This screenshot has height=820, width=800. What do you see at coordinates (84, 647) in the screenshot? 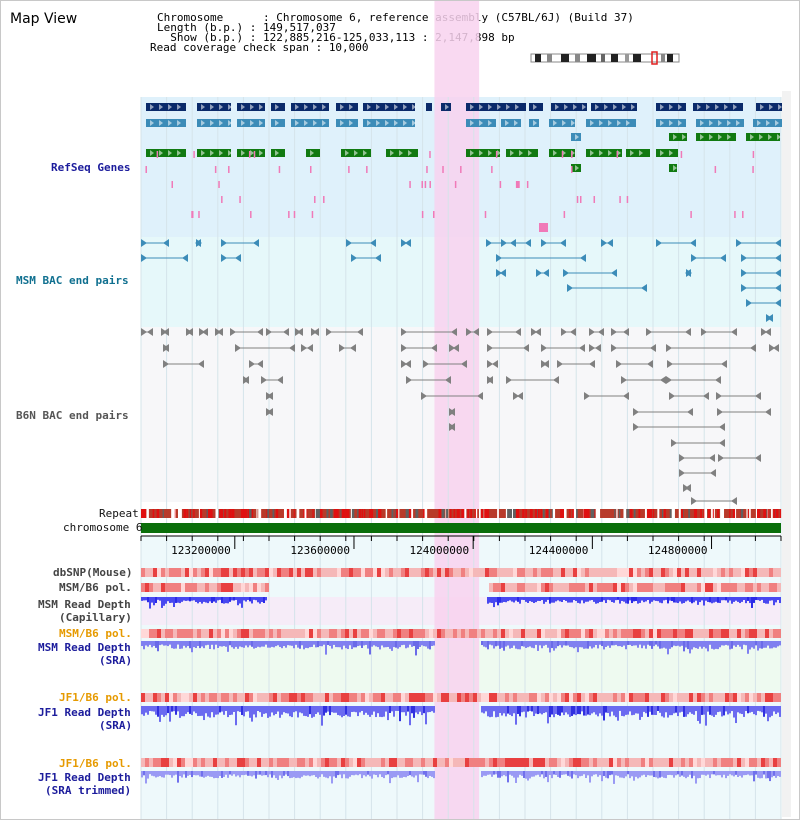
I see `msm-depth-sra-label: MSM Read Depth` at bounding box center [84, 647].